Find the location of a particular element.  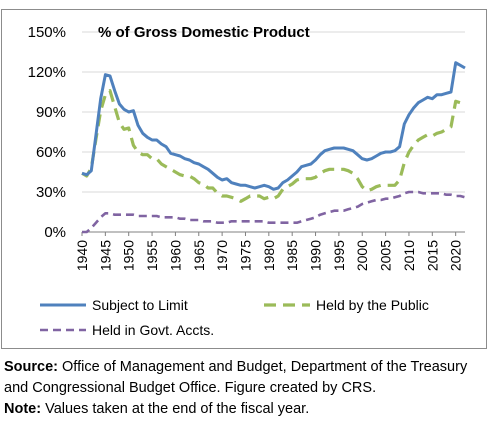

x-tick-label: 2000 is located at coordinates (362, 255).